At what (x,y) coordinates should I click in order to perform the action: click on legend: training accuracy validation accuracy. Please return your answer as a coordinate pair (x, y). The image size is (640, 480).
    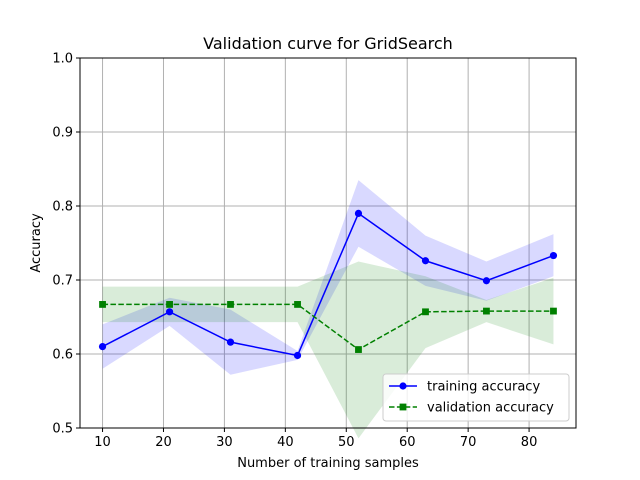
    Looking at the image, I should click on (476, 397).